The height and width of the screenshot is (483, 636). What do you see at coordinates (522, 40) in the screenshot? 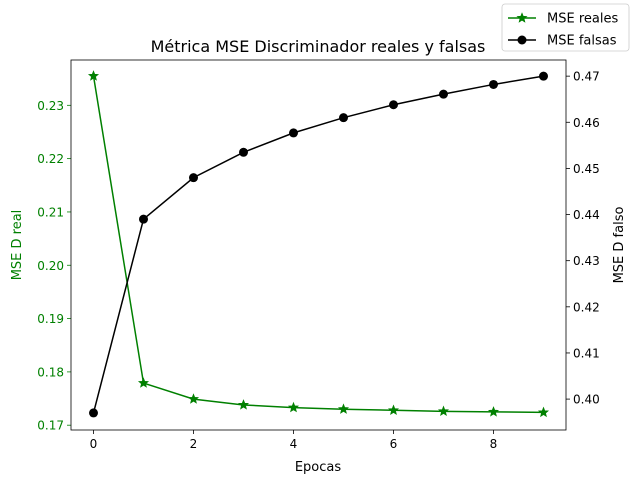
I see `legend-circle-marker` at bounding box center [522, 40].